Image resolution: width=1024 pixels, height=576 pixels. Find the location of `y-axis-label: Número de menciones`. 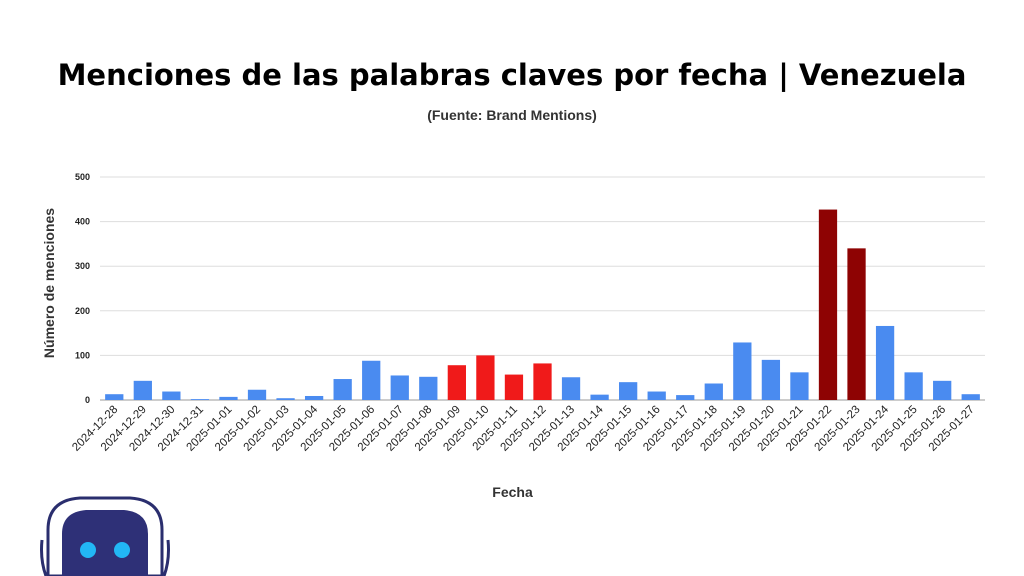

y-axis-label: Número de menciones is located at coordinates (49, 283).